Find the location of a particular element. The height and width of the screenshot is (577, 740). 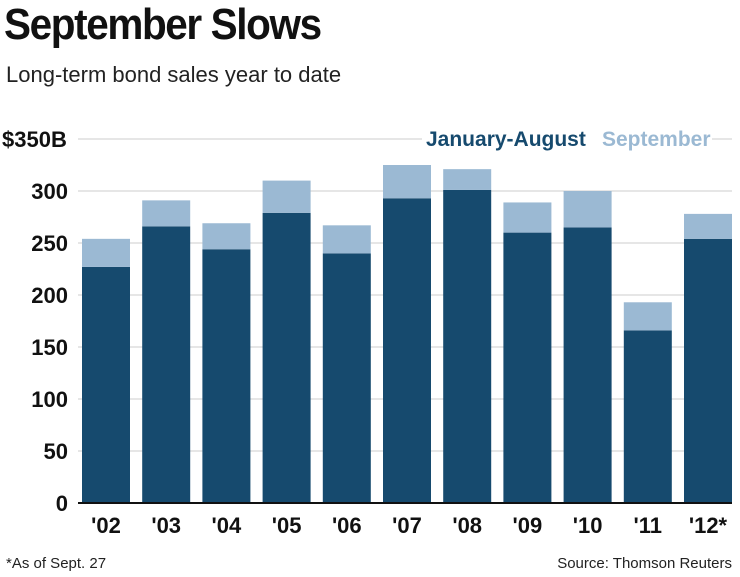

footnote: *As of Sept. 27 is located at coordinates (56, 563).